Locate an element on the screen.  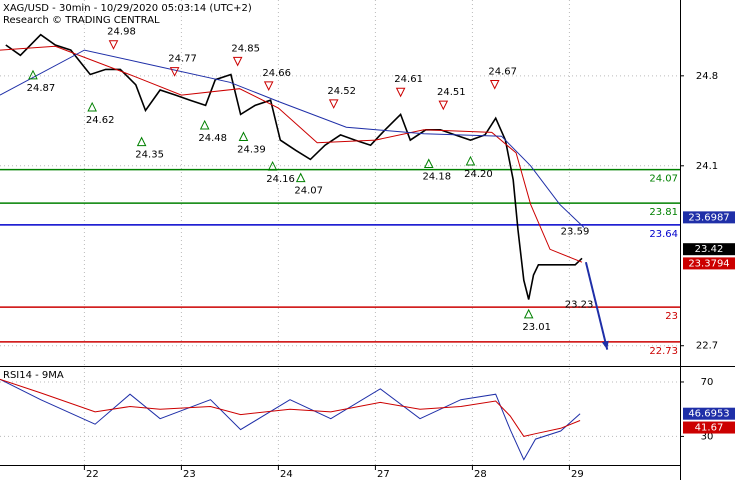
pivot-label: 24.98 is located at coordinates (121, 32).